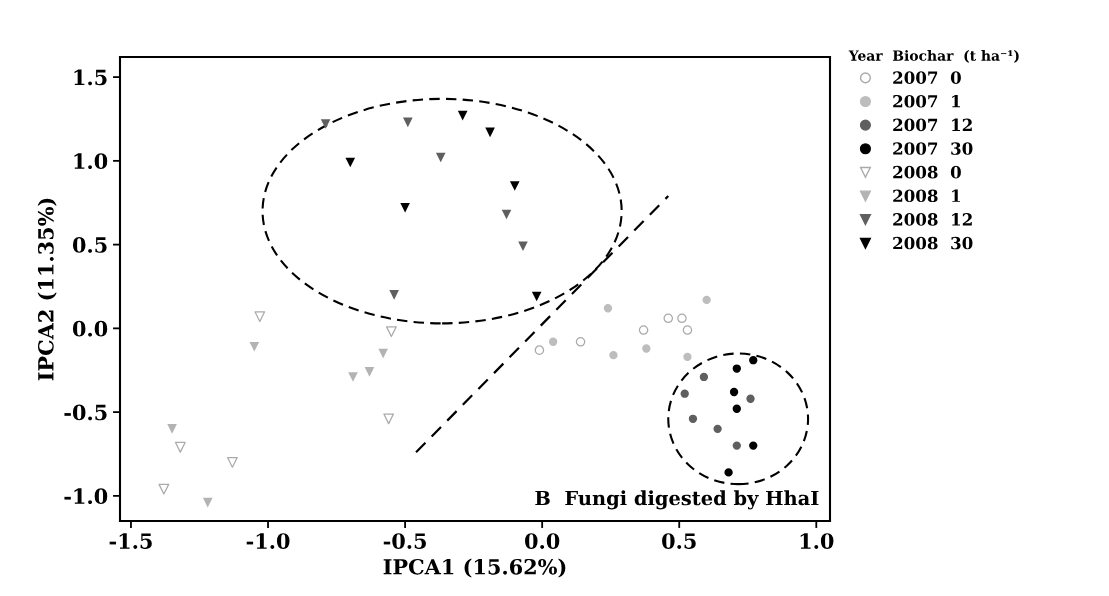 This screenshot has height=596, width=1109. Describe the element at coordinates (130, 541) in the screenshot. I see `x-tick-label: -1.5` at that location.